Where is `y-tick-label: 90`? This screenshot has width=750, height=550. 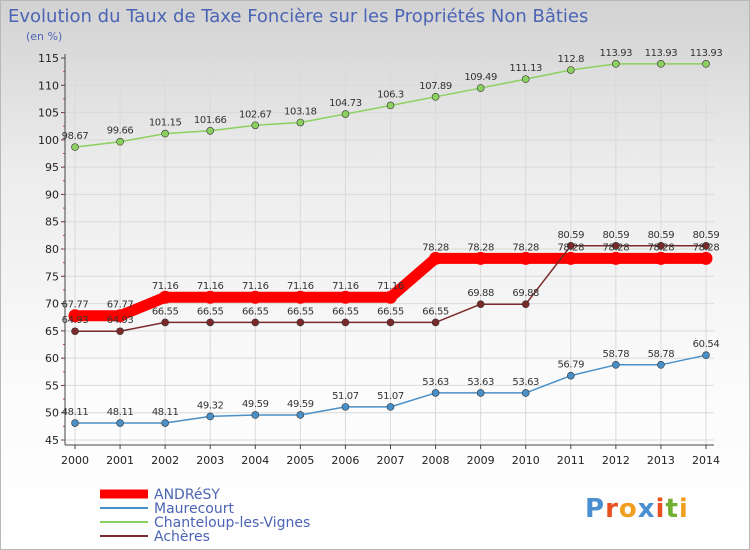
y-tick-label: 90 is located at coordinates (52, 194).